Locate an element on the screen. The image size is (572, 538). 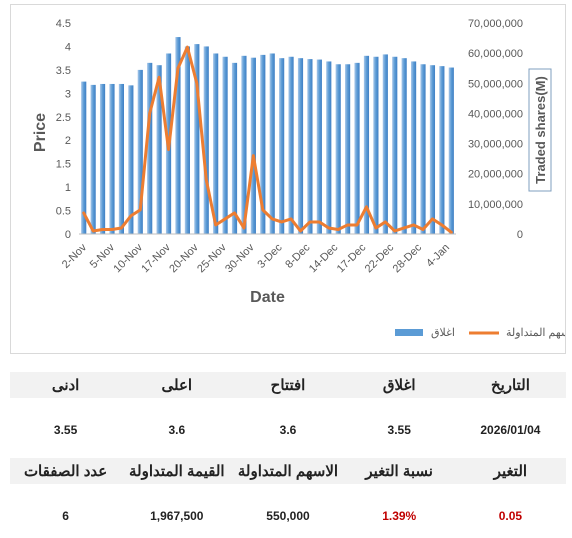
legend-swatch-close is located at coordinates (409, 332).